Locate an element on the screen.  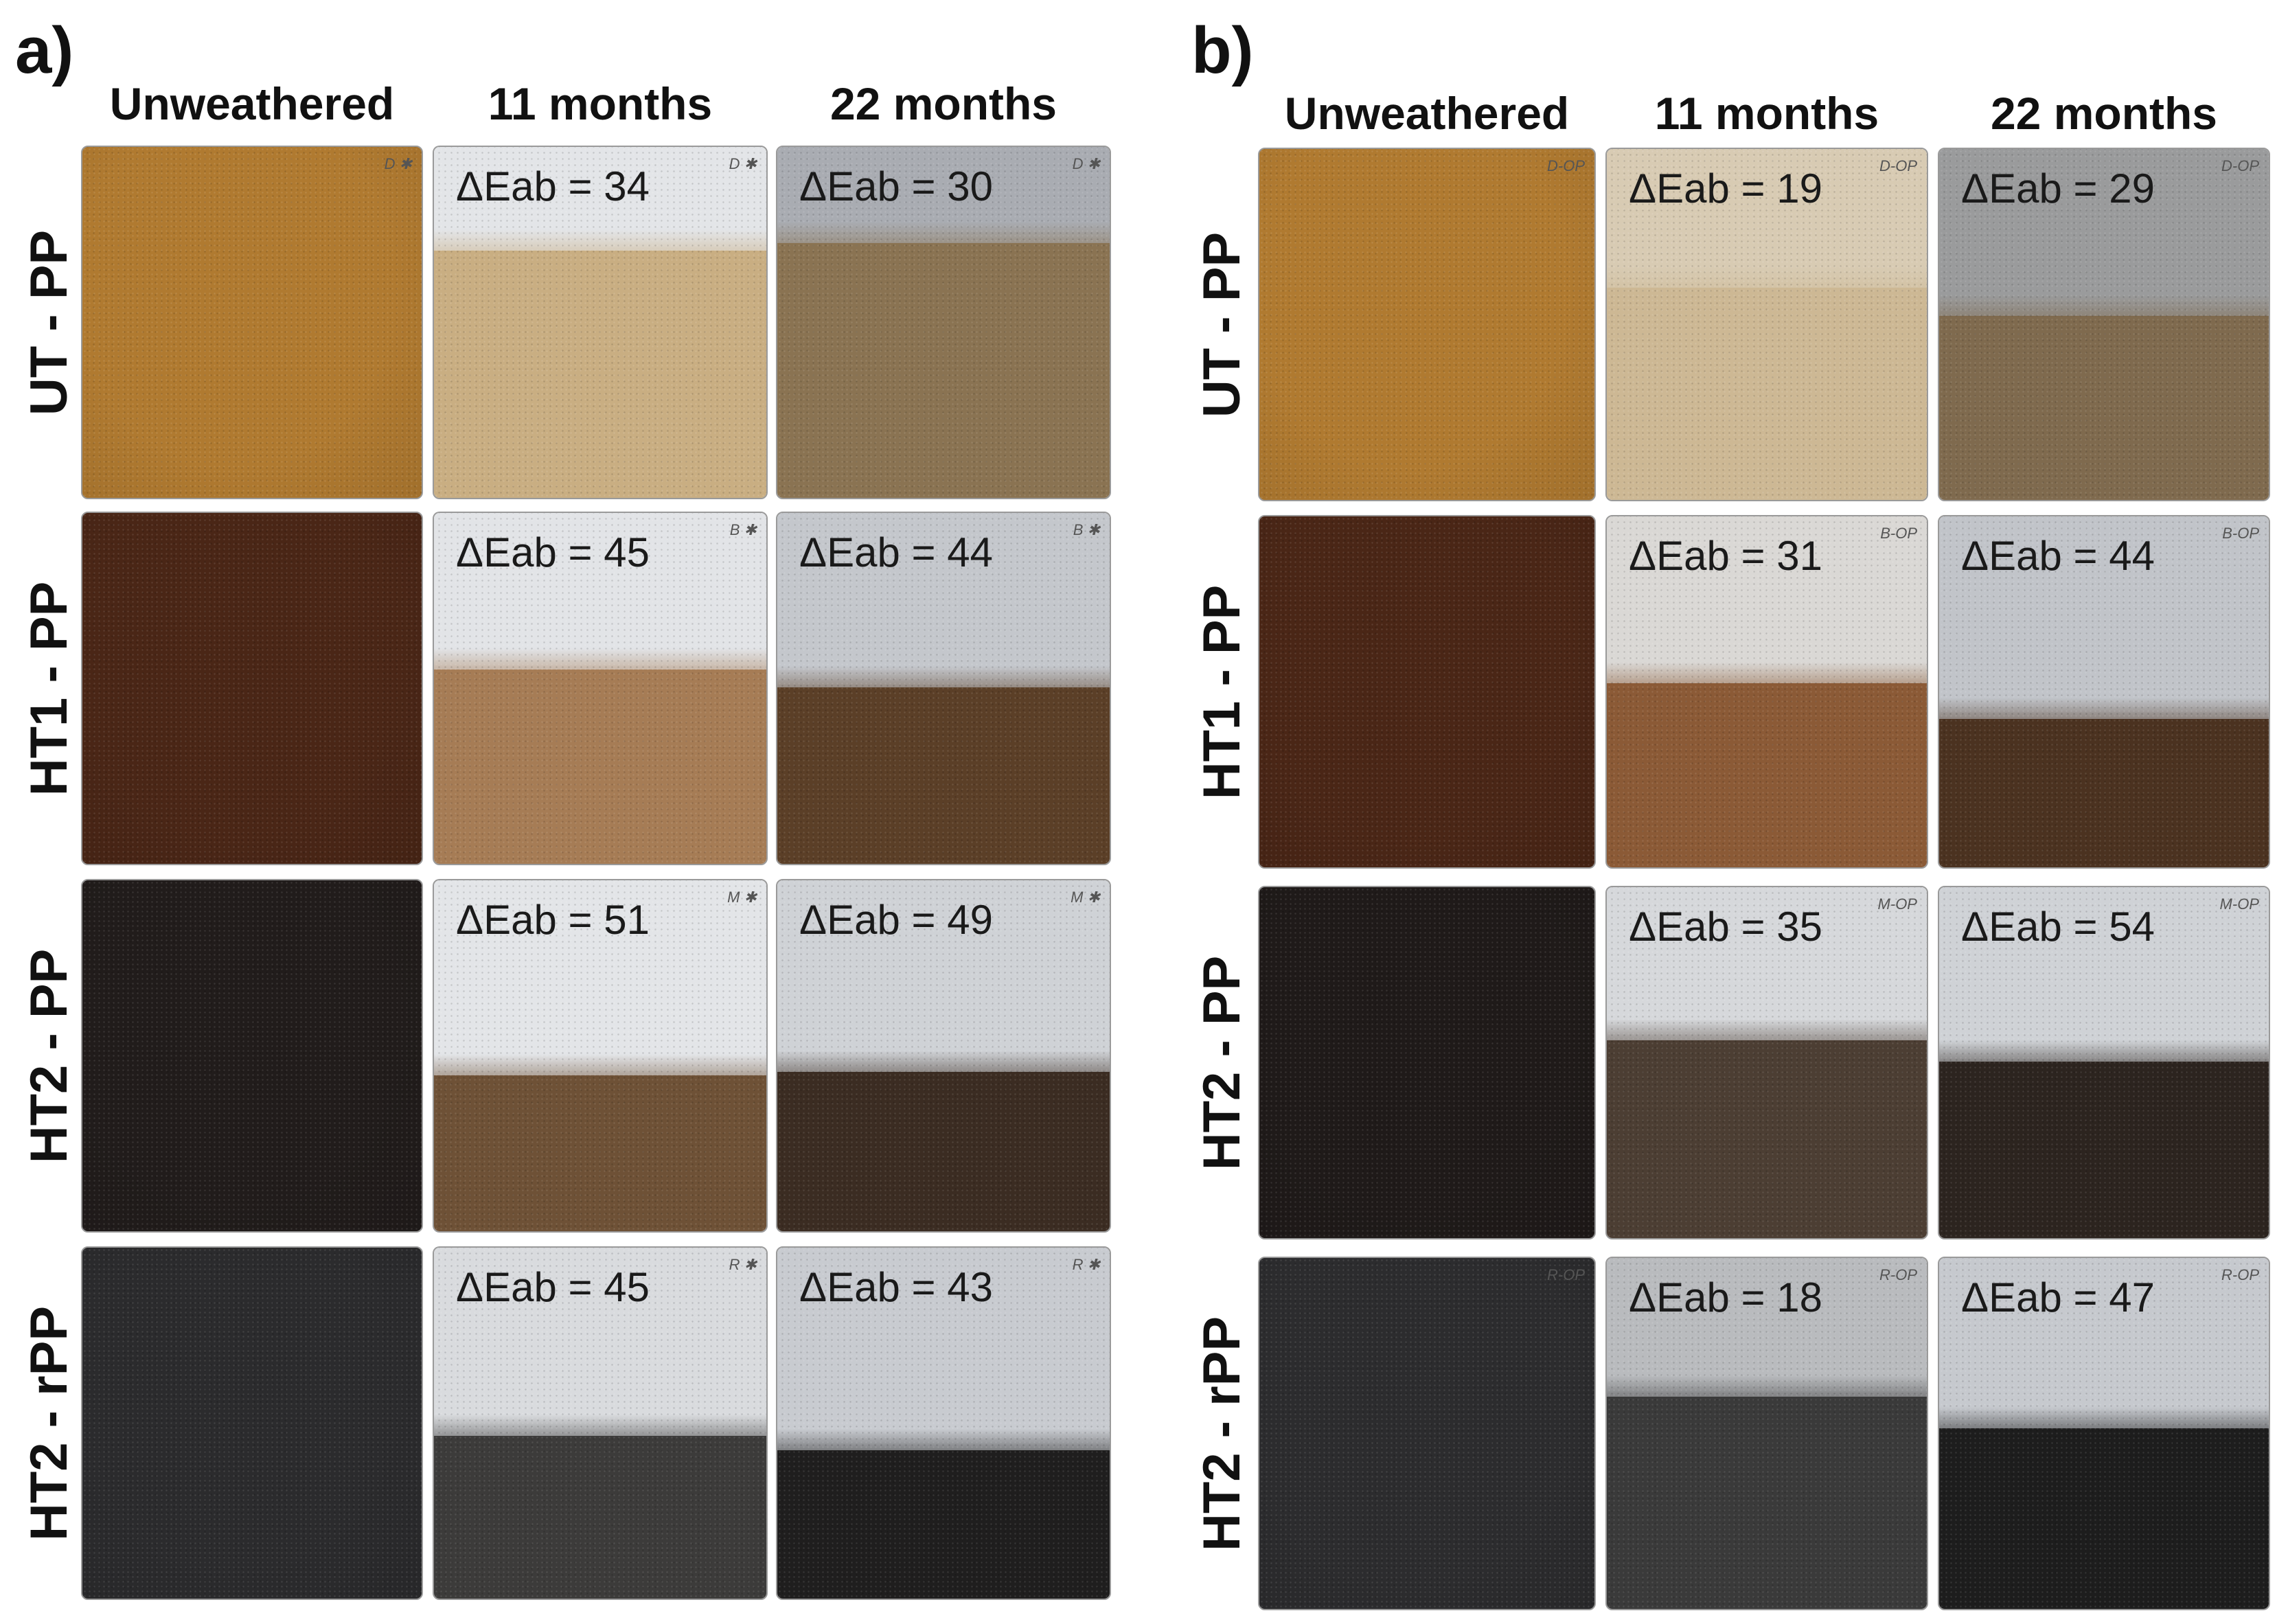
sample-photo: R-OP ΔEab = 47 is located at coordinates (2104, 1433).